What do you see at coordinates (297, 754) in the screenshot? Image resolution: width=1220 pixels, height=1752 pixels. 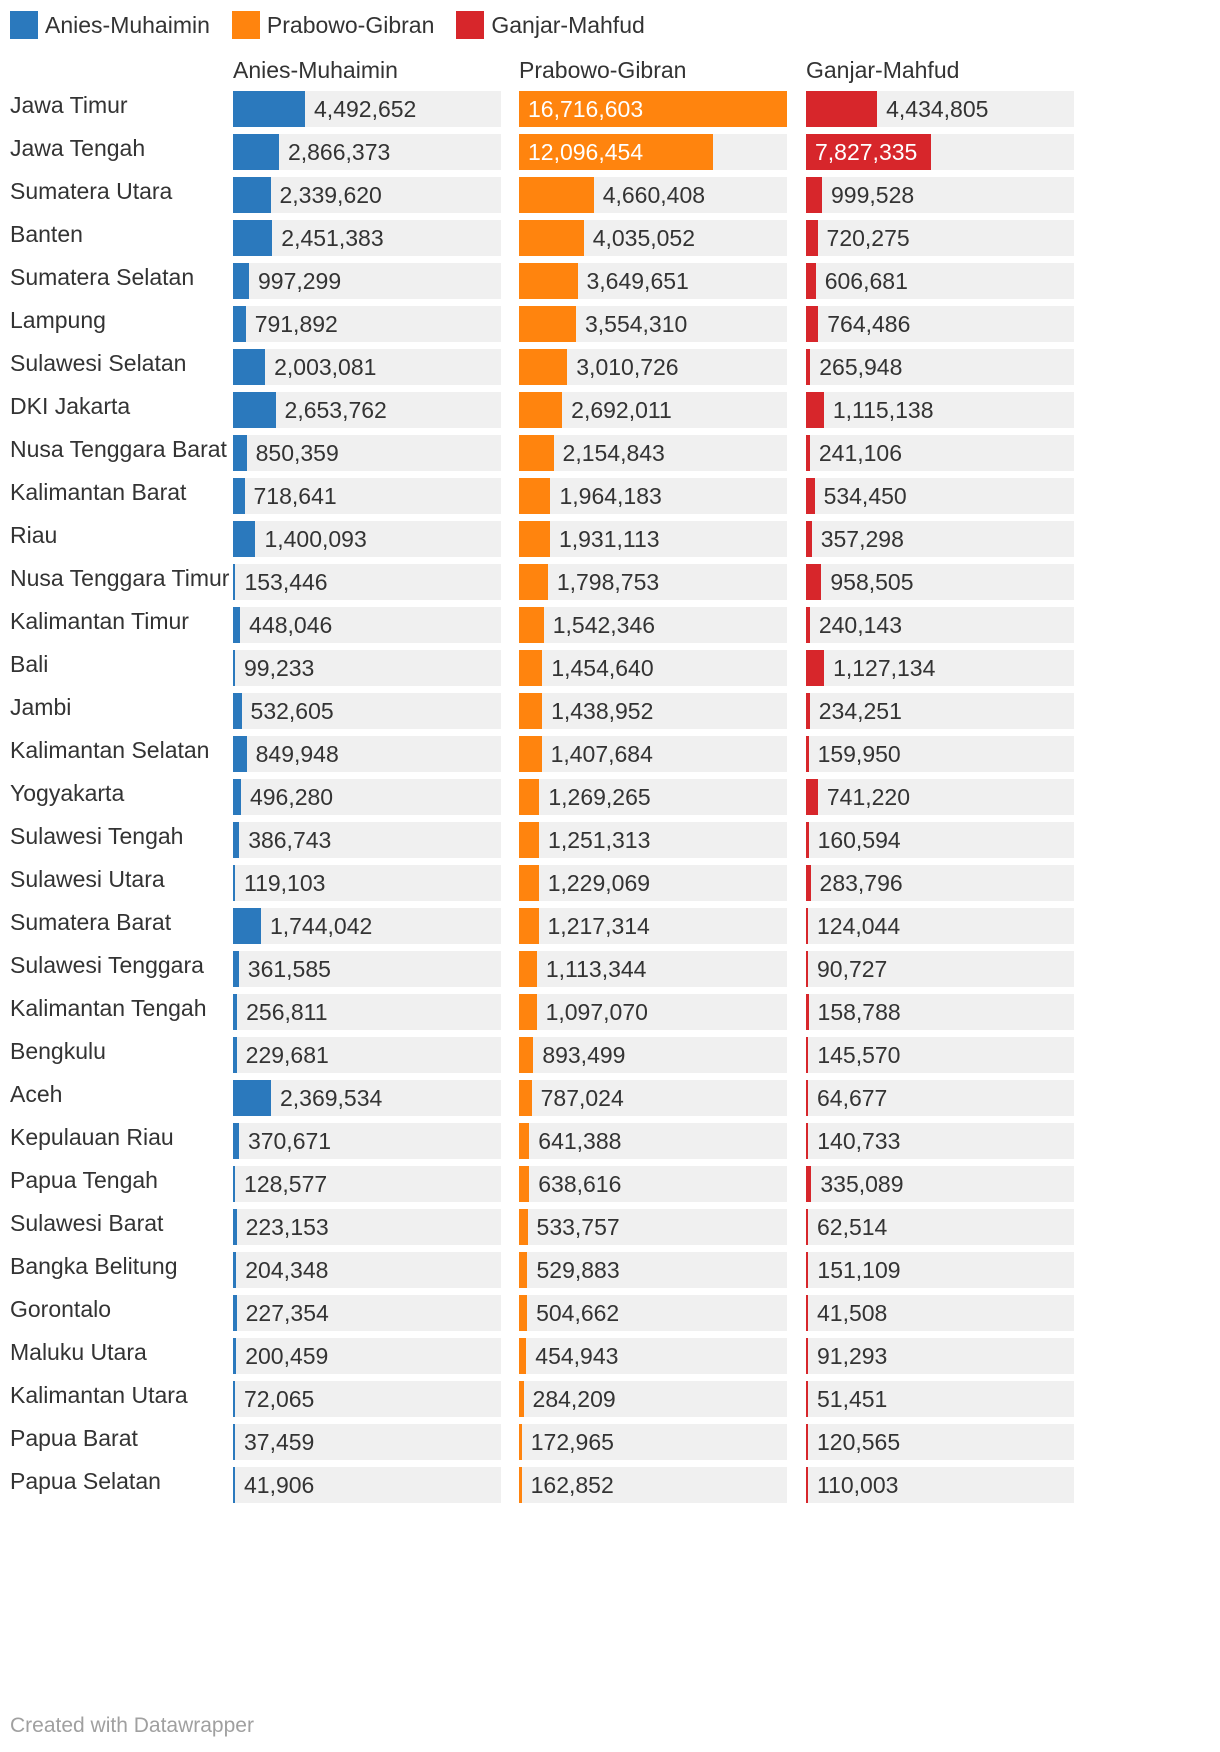 I see `value-label-kalimantan-selatan-anies-muhaimin: 849,948` at bounding box center [297, 754].